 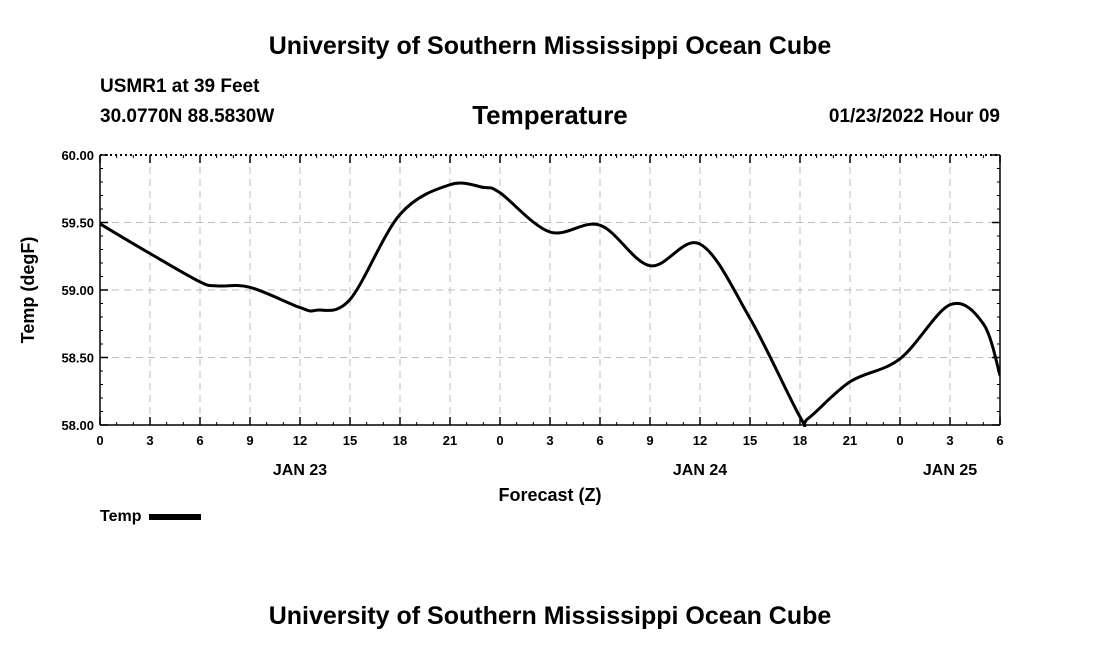 I want to click on date-label: JAN 23, so click(x=300, y=470).